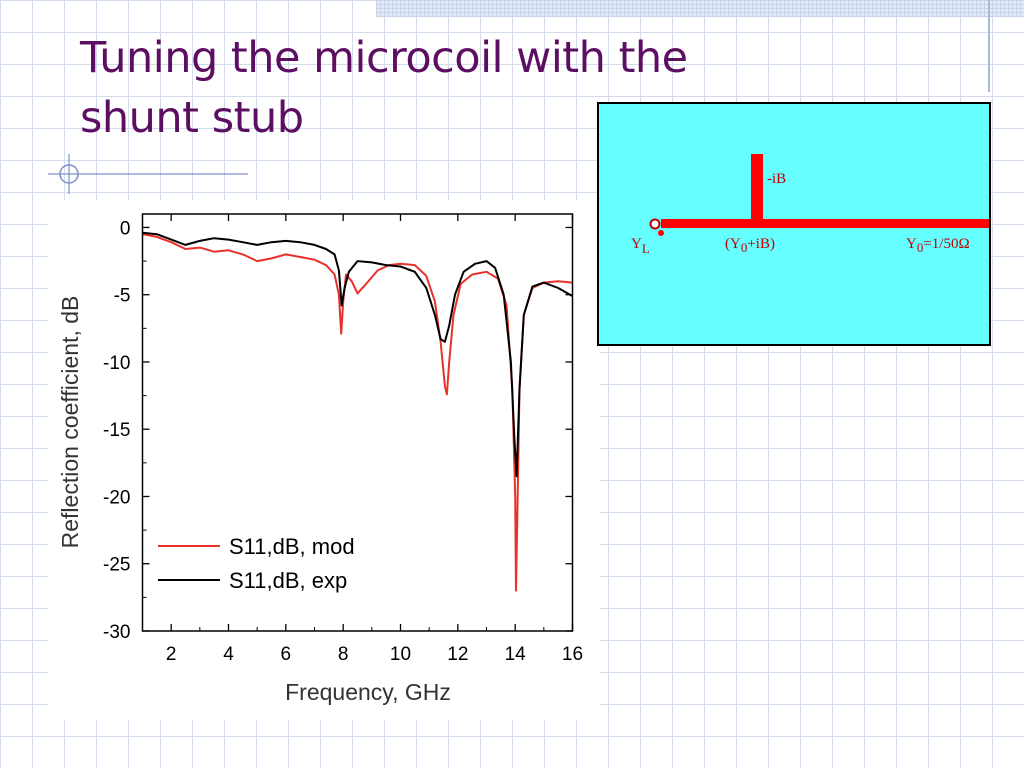 Image resolution: width=1024 pixels, height=768 pixels. I want to click on x-tick-label: 4, so click(228, 654).